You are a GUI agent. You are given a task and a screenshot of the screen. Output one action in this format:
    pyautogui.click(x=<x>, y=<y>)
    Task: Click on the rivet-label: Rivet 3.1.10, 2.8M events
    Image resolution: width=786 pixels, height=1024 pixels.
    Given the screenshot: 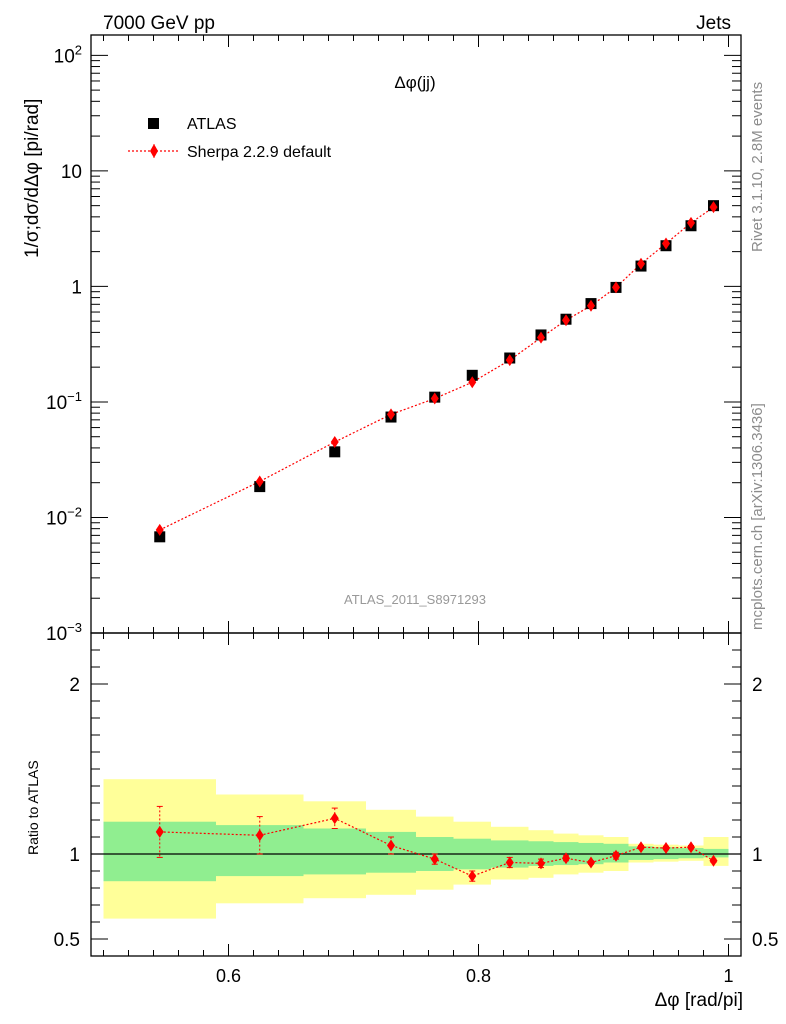 What is the action you would take?
    pyautogui.click(x=757, y=167)
    